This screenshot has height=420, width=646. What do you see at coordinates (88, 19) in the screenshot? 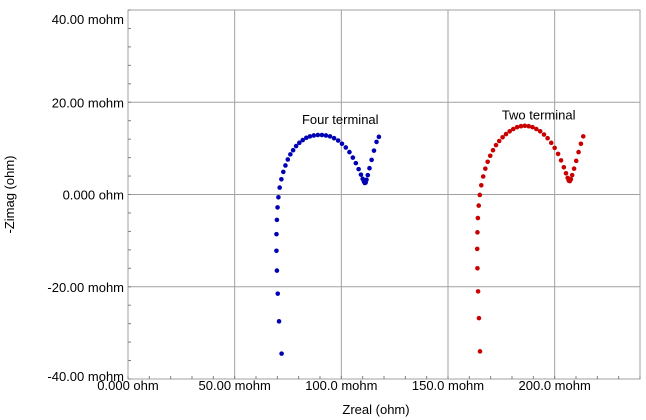
I see `y-tick-label: 40.00 mohm` at bounding box center [88, 19].